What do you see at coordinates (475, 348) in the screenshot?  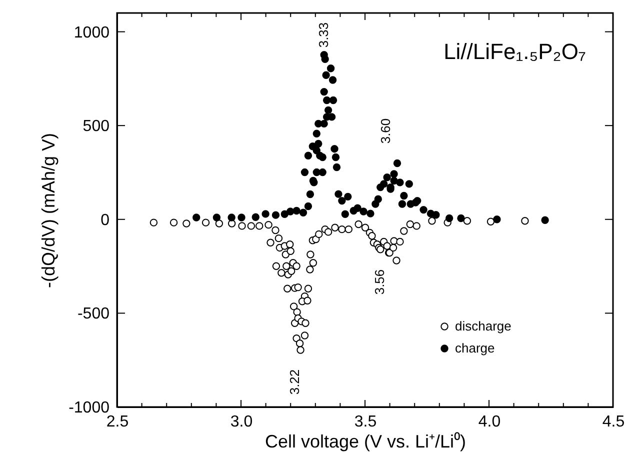 I see `legend-label: charge` at bounding box center [475, 348].